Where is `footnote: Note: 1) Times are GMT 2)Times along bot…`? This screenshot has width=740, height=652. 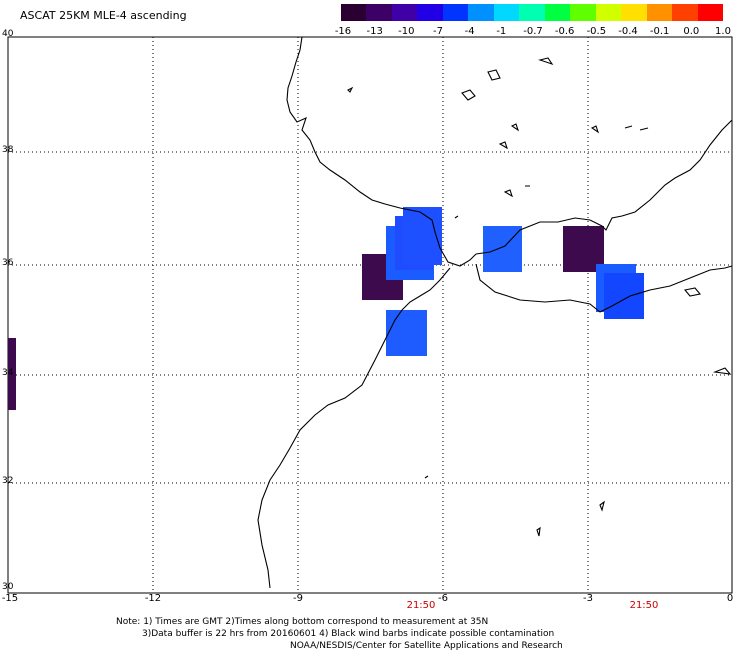 footnote: Note: 1) Times are GMT 2)Times along bot… is located at coordinates (339, 634).